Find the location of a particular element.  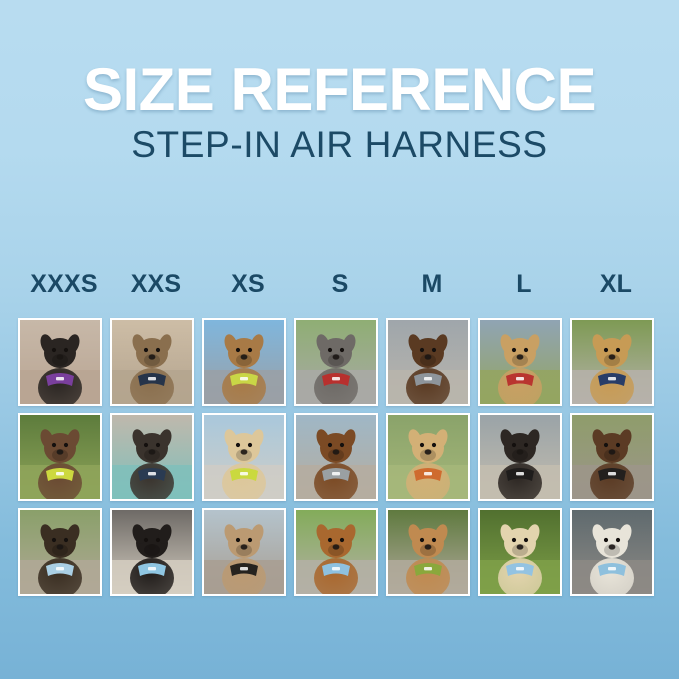

size-label-m: M is located at coordinates (432, 284).